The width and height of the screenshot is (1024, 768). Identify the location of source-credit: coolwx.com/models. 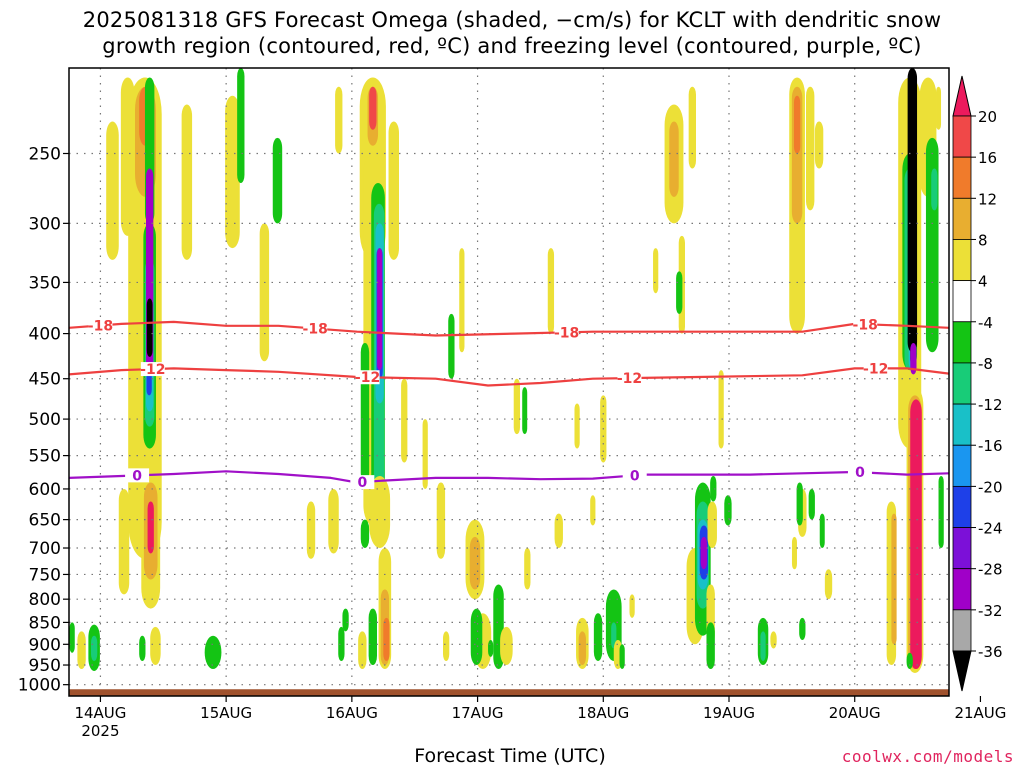
(927, 756).